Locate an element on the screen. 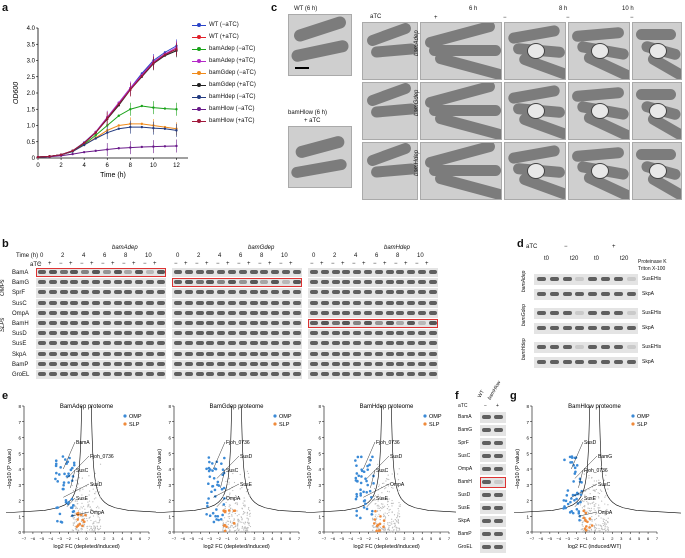 The width and height of the screenshot is (685, 558). legend-swatch is located at coordinates (199, 108).